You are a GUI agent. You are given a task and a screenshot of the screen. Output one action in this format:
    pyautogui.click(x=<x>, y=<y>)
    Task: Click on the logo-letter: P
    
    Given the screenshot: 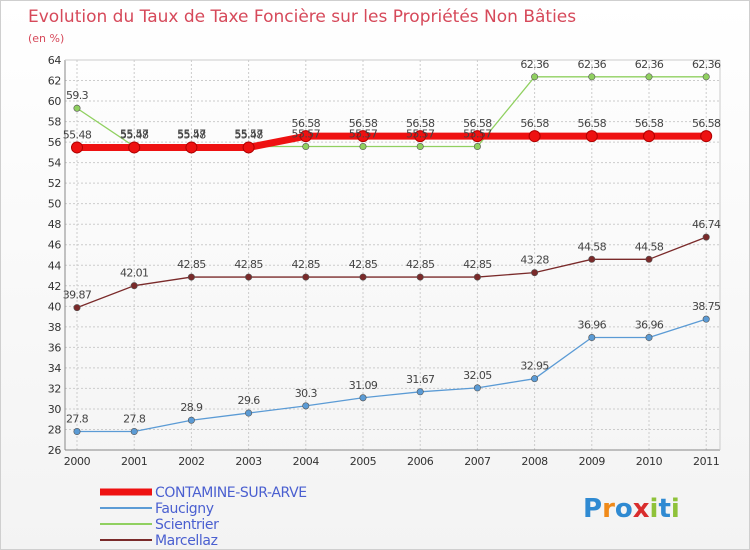 What is the action you would take?
    pyautogui.click(x=592, y=509)
    